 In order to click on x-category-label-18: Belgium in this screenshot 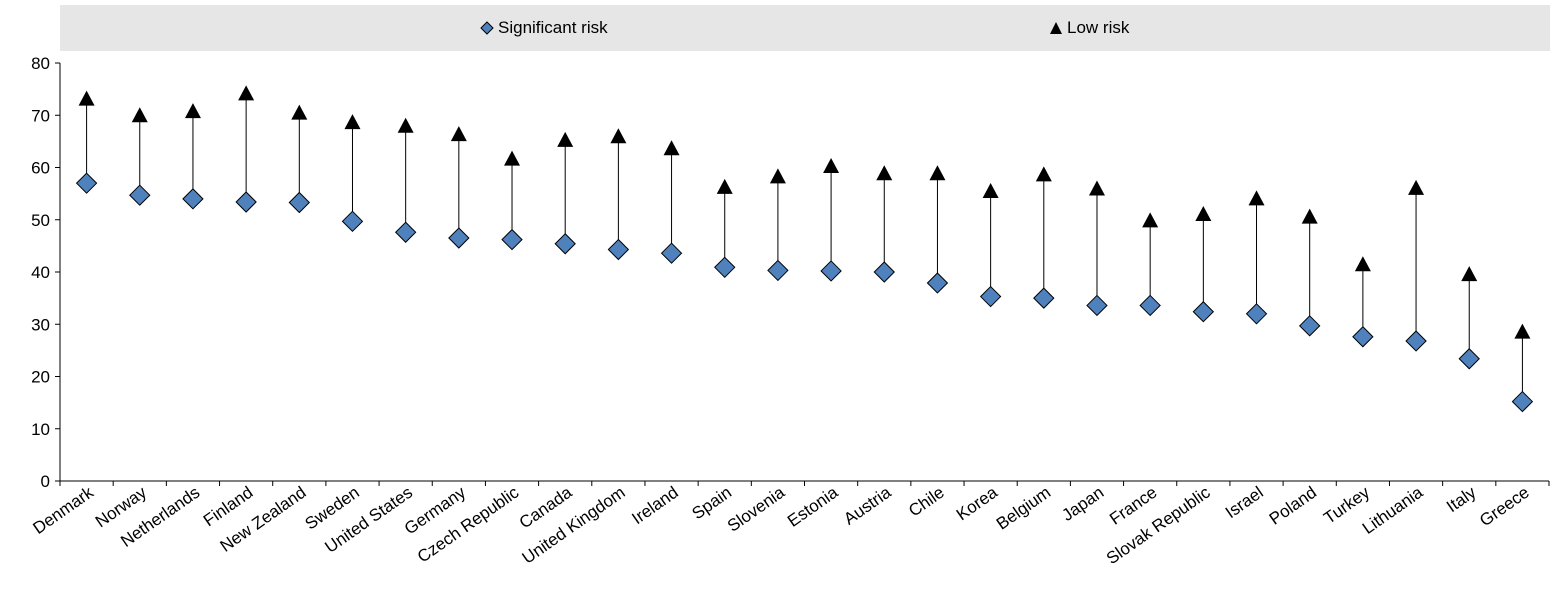, I will do `click(1023, 508)`.